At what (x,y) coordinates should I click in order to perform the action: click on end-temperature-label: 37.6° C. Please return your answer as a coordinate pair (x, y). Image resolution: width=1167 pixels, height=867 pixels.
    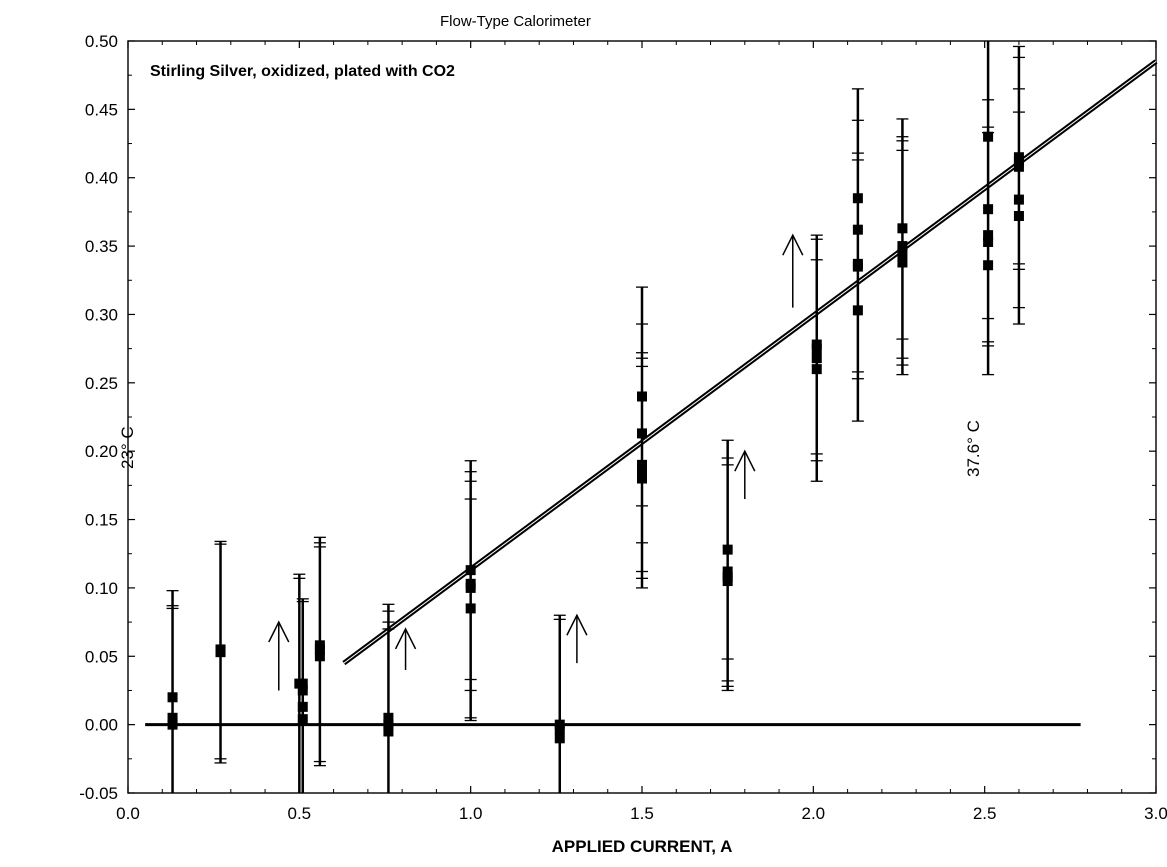
    Looking at the image, I should click on (973, 448).